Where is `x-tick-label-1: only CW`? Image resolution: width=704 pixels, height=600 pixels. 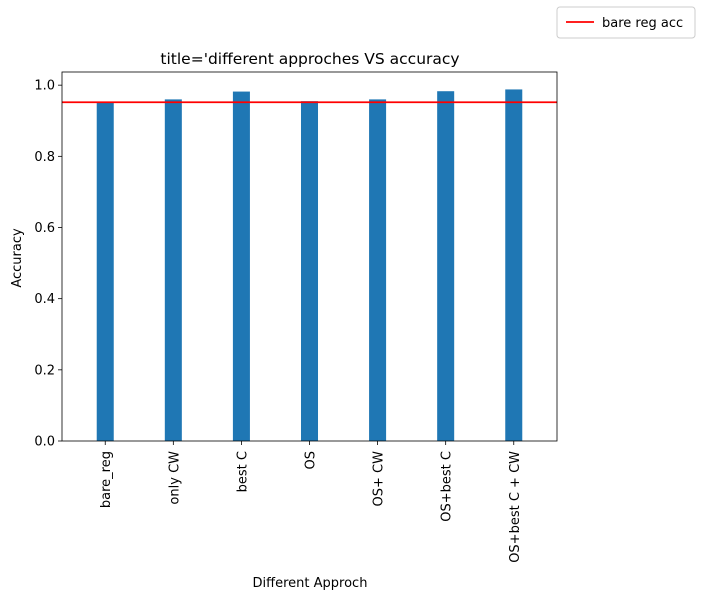
x-tick-label-1: only CW is located at coordinates (174, 478).